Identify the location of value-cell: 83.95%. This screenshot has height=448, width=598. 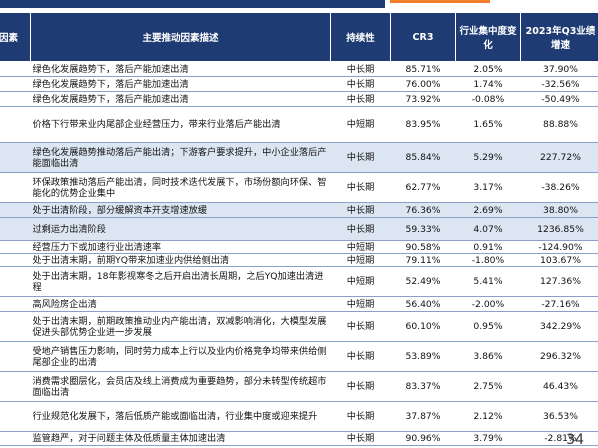
(423, 125).